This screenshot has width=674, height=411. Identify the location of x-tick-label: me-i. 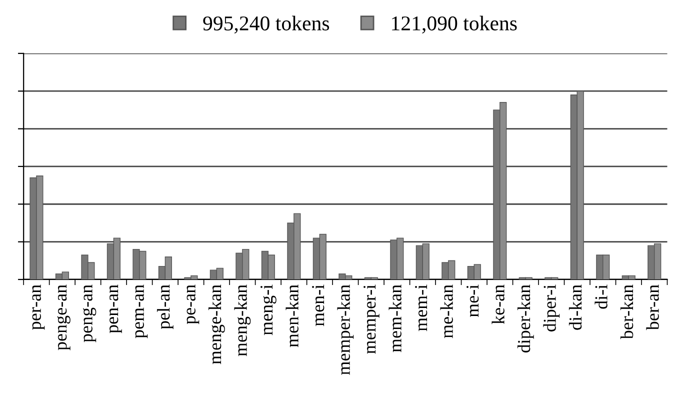
(472, 301).